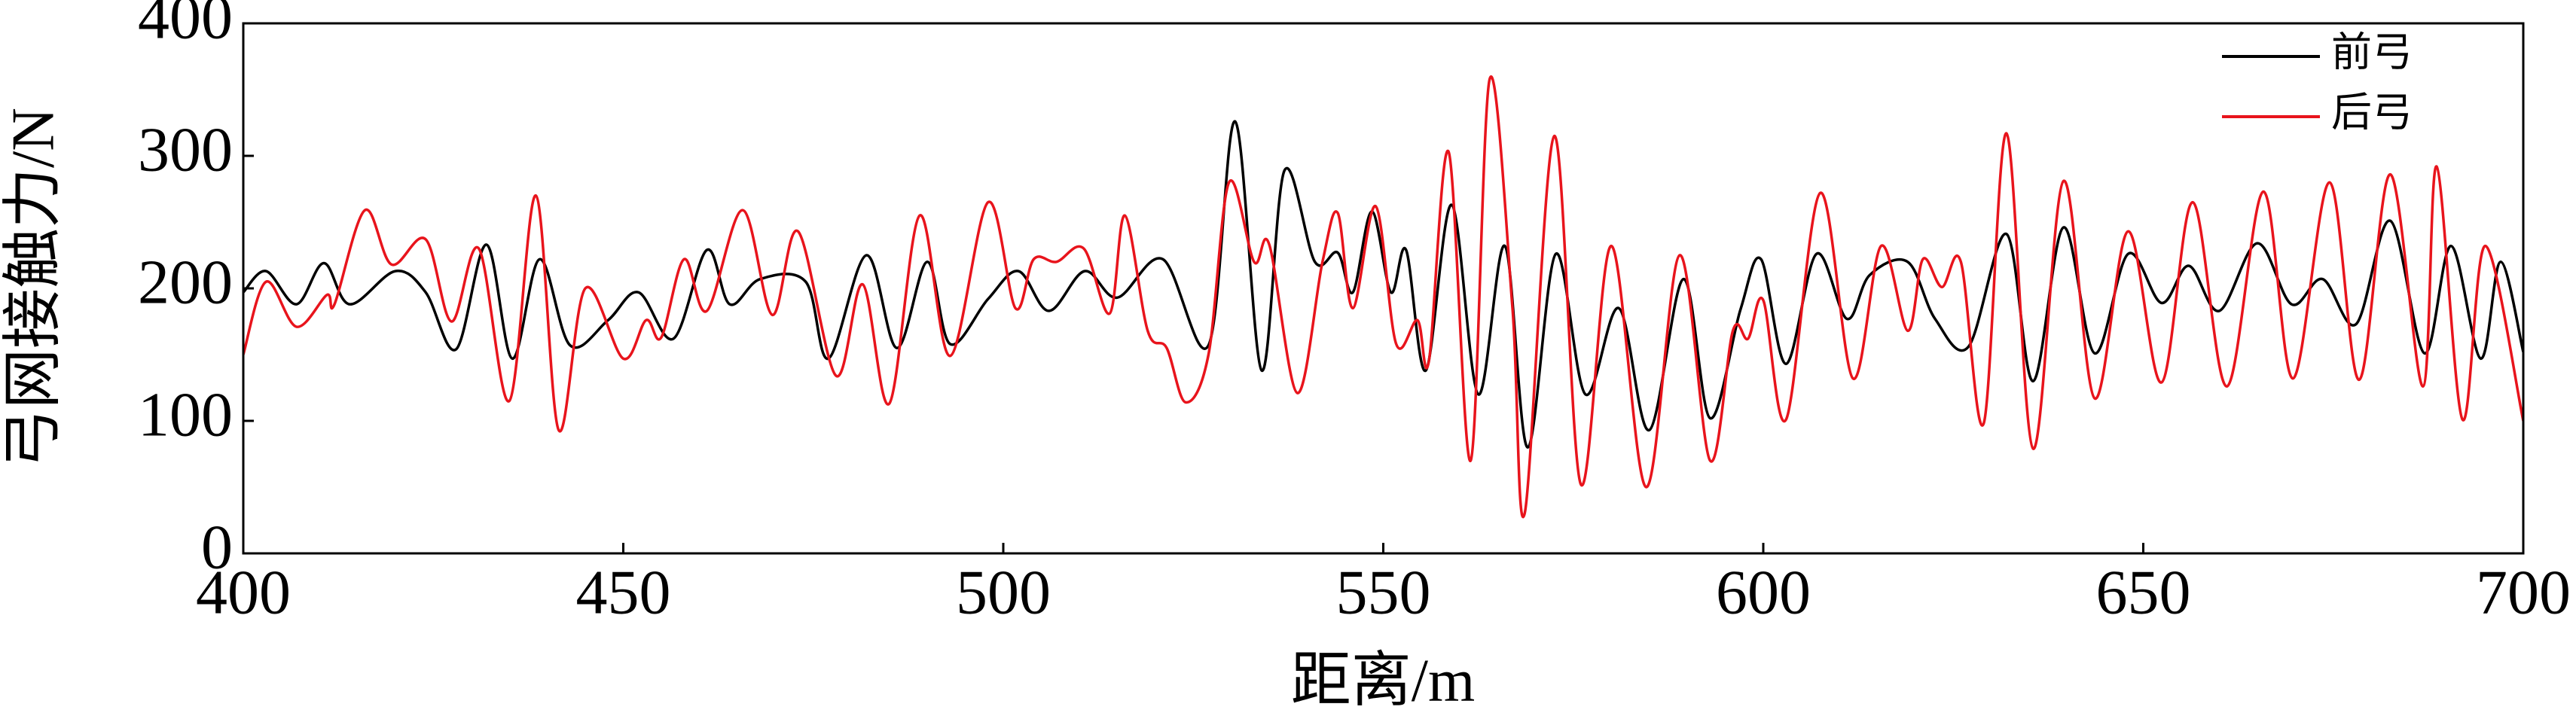 The height and width of the screenshot is (719, 2576). Describe the element at coordinates (244, 592) in the screenshot. I see `x-tick-label: 400` at that location.